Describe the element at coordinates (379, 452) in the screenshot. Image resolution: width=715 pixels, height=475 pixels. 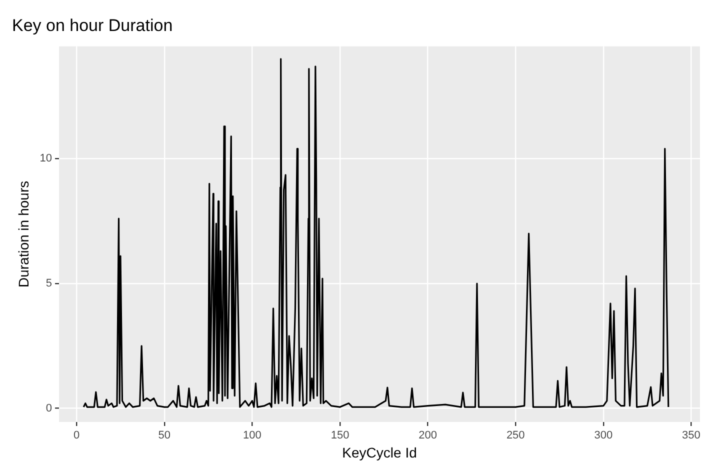
I see `x-axis-title: KeyCycle Id` at that location.